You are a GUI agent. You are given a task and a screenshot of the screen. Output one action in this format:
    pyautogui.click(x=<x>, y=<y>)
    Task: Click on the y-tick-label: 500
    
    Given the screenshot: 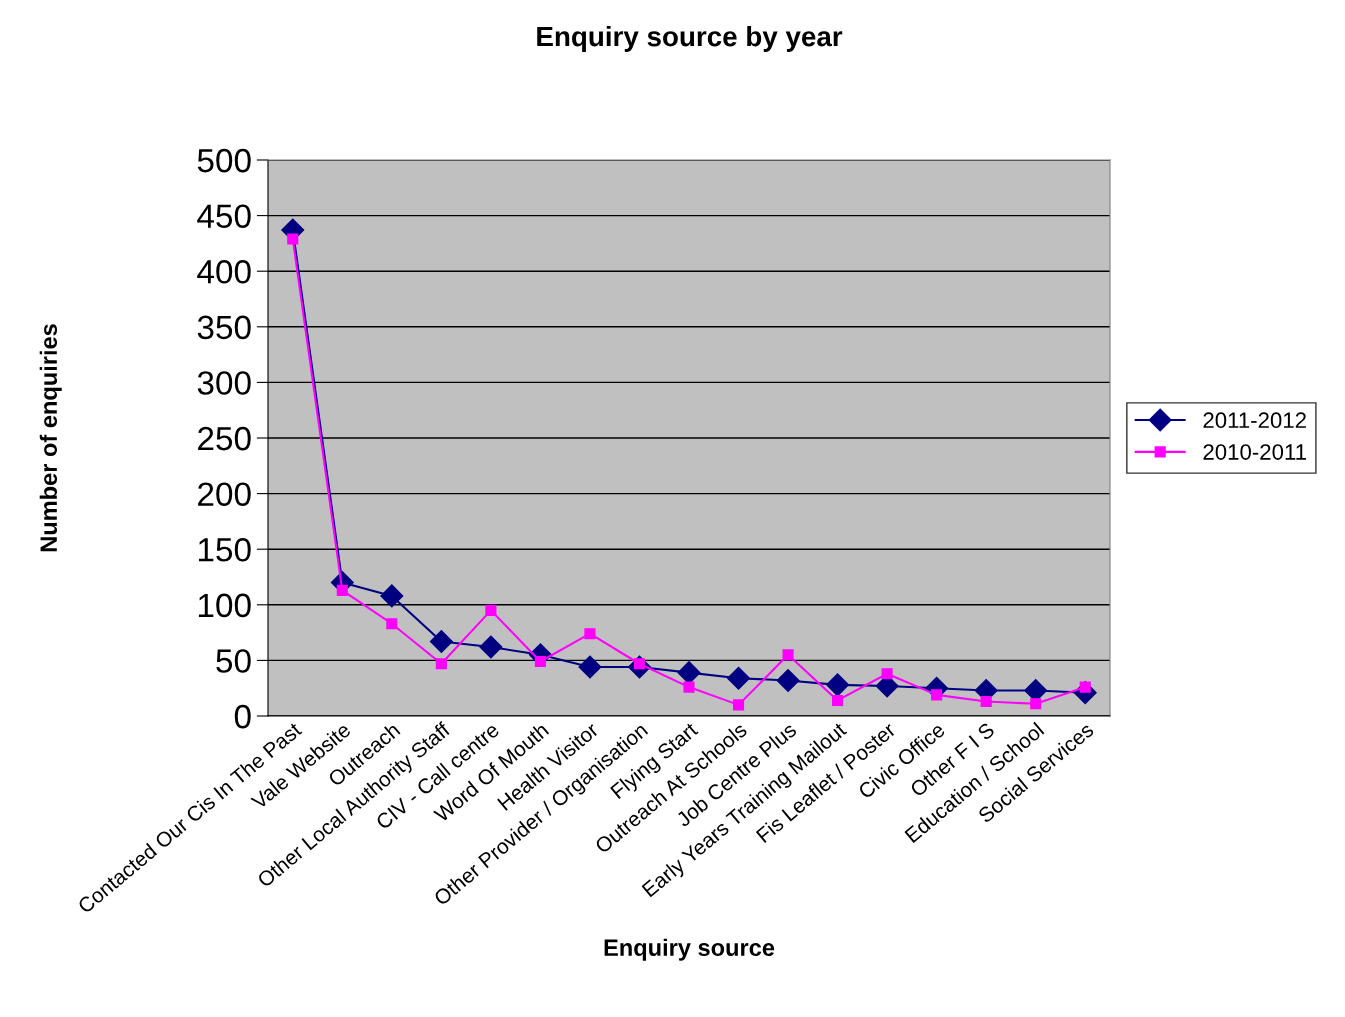 What is the action you would take?
    pyautogui.click(x=224, y=160)
    